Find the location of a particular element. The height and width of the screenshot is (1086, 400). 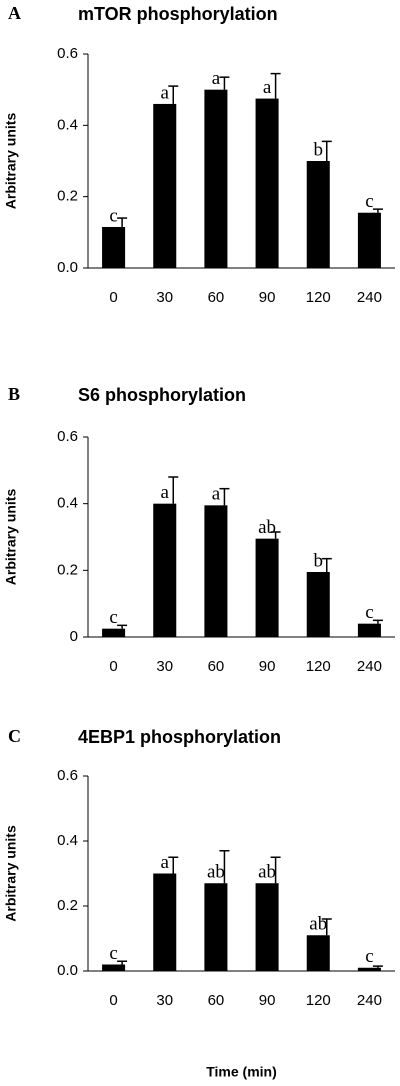

chart-title: S6 phosphorylation is located at coordinates (162, 395).